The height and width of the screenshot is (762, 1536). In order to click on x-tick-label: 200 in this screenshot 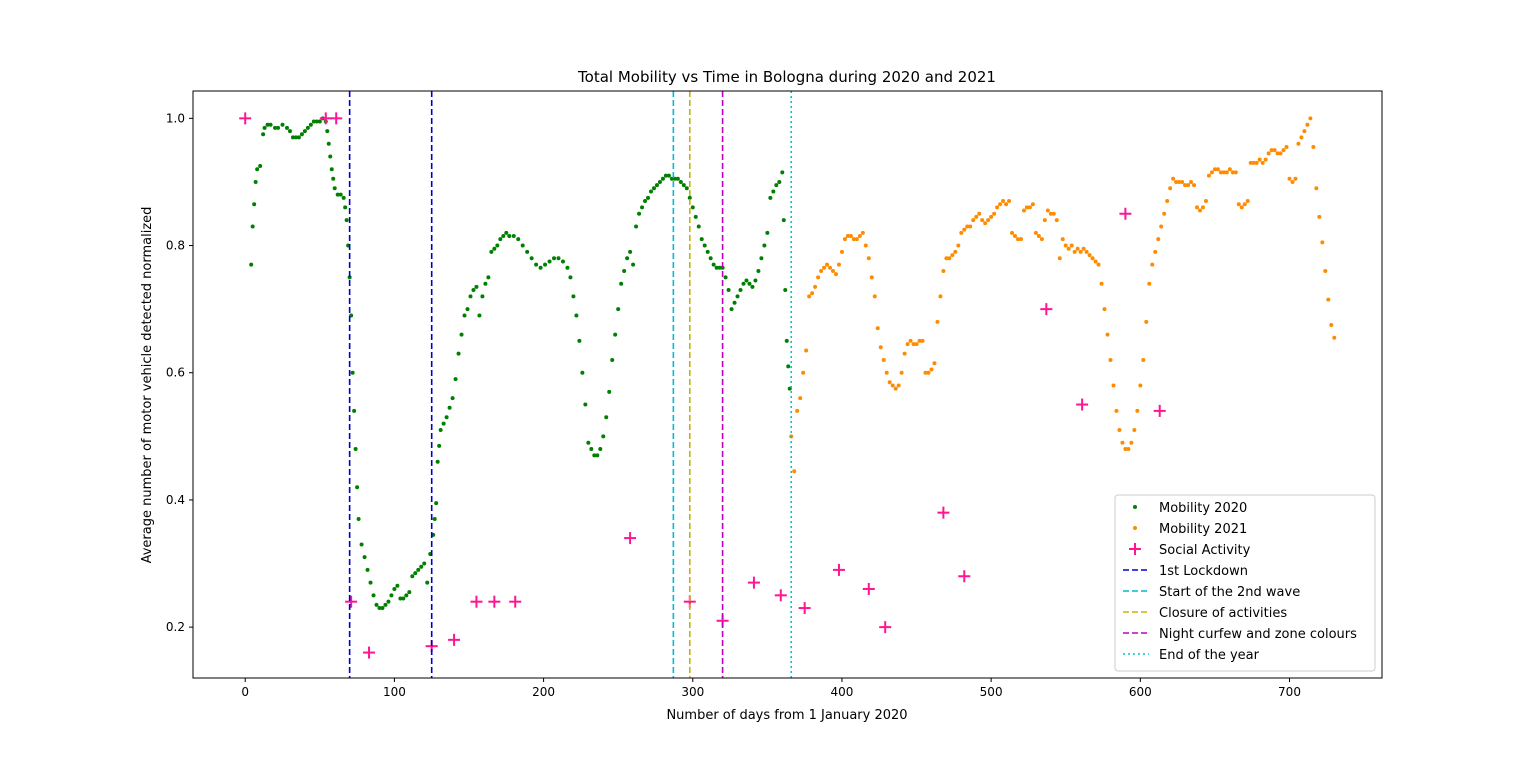, I will do `click(543, 692)`.